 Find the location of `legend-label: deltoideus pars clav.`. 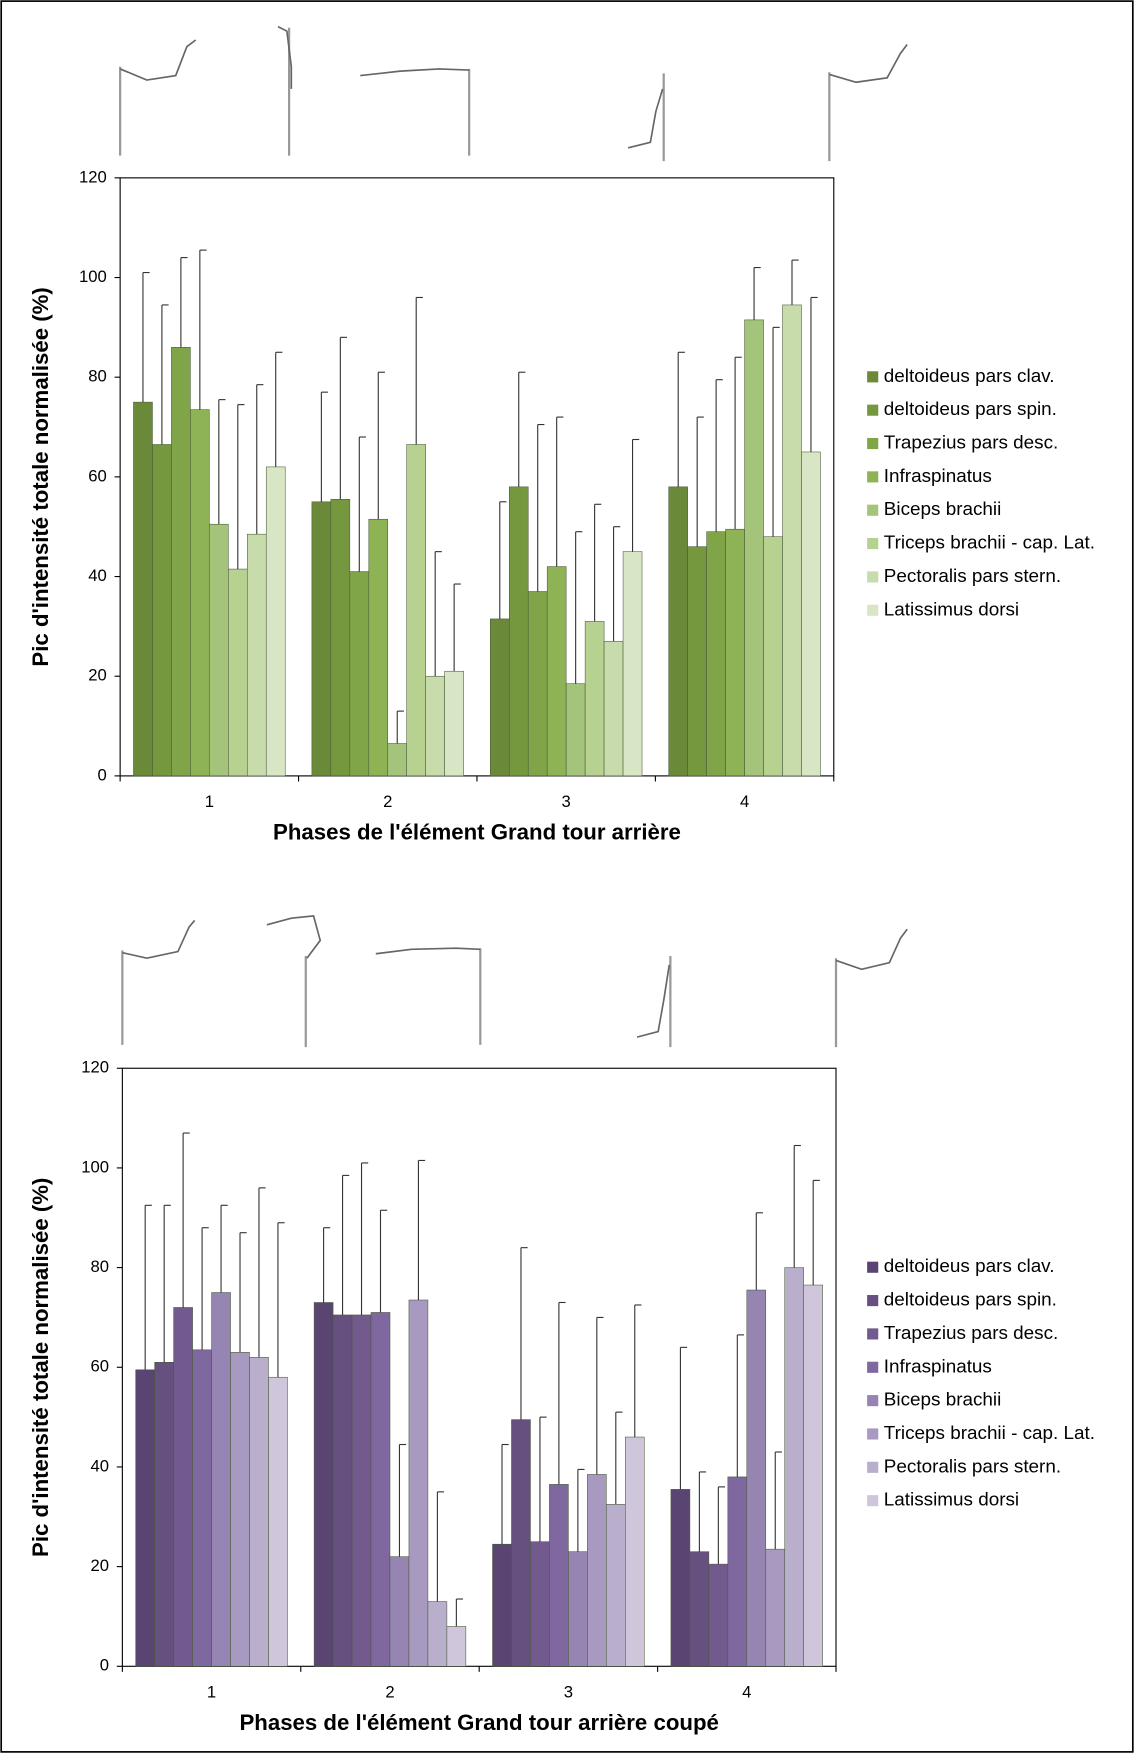

legend-label: deltoideus pars clav. is located at coordinates (969, 376).